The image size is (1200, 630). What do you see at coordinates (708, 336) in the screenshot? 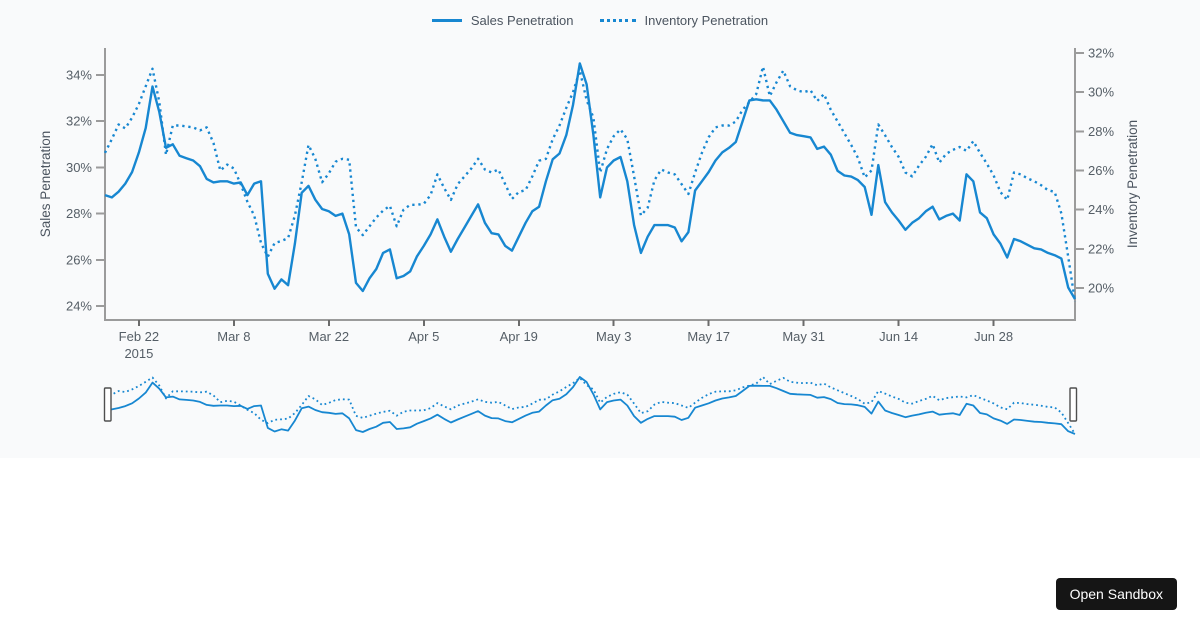
I see `x-tick-label: May 17` at bounding box center [708, 336].